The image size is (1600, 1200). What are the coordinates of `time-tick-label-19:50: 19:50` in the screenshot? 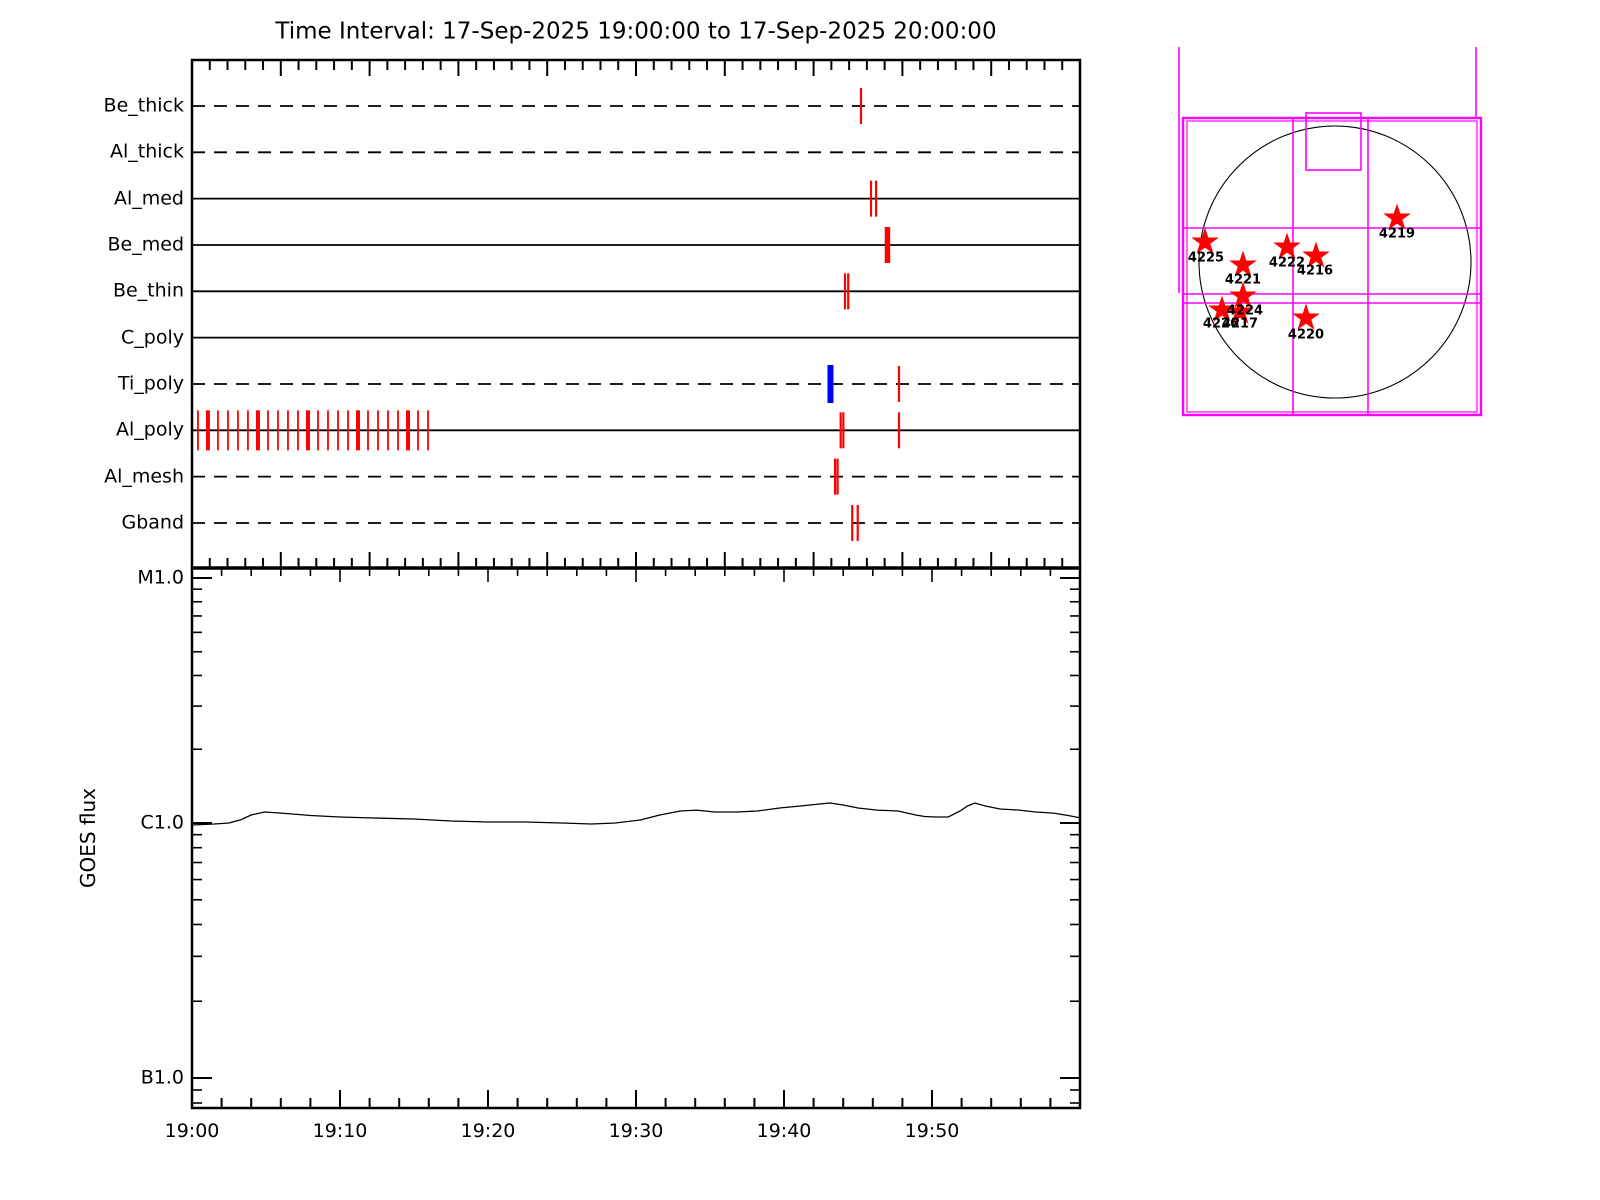 It's located at (932, 1131).